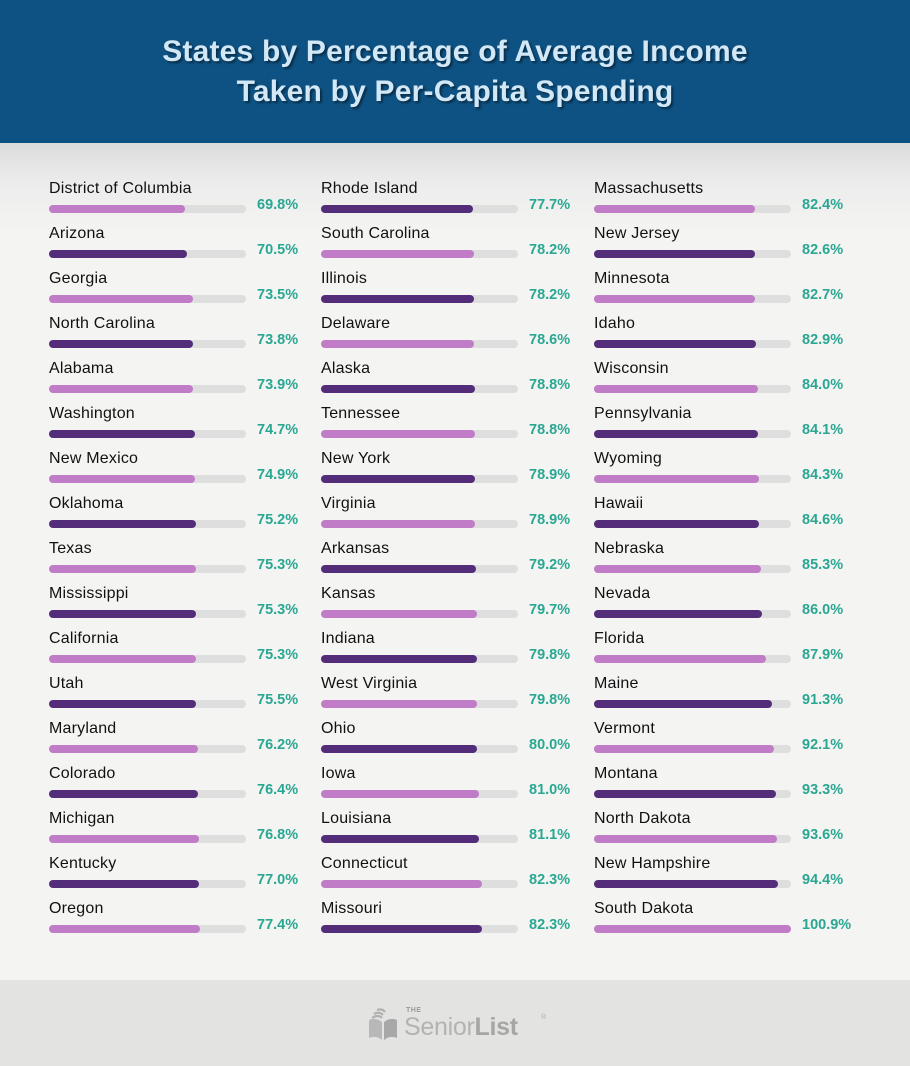  I want to click on value-label: 70.5%, so click(278, 250).